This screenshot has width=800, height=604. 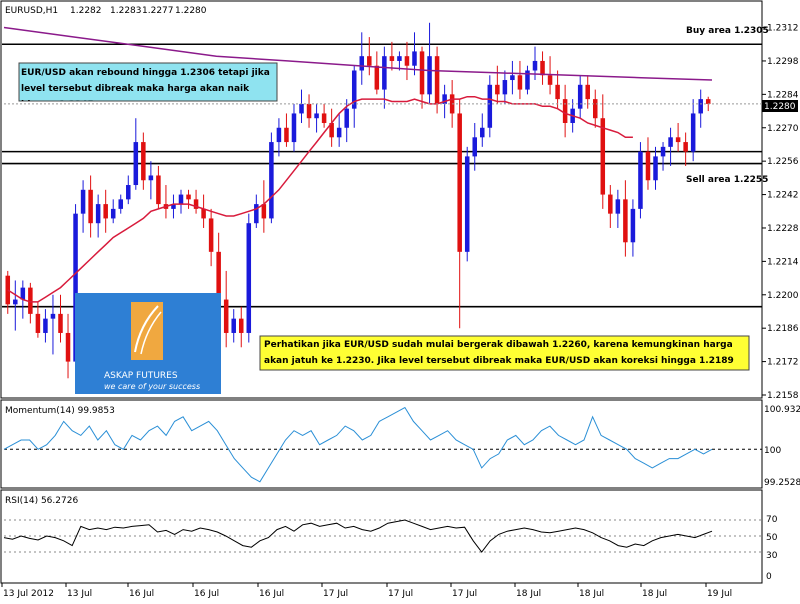 What do you see at coordinates (783, 95) in the screenshot?
I see `price-tick-label: 1.2284` at bounding box center [783, 95].